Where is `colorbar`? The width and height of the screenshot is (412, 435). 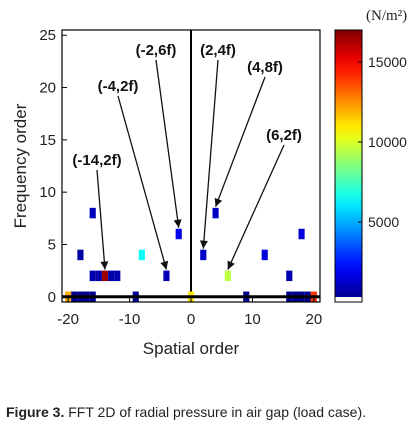 colorbar is located at coordinates (348, 166).